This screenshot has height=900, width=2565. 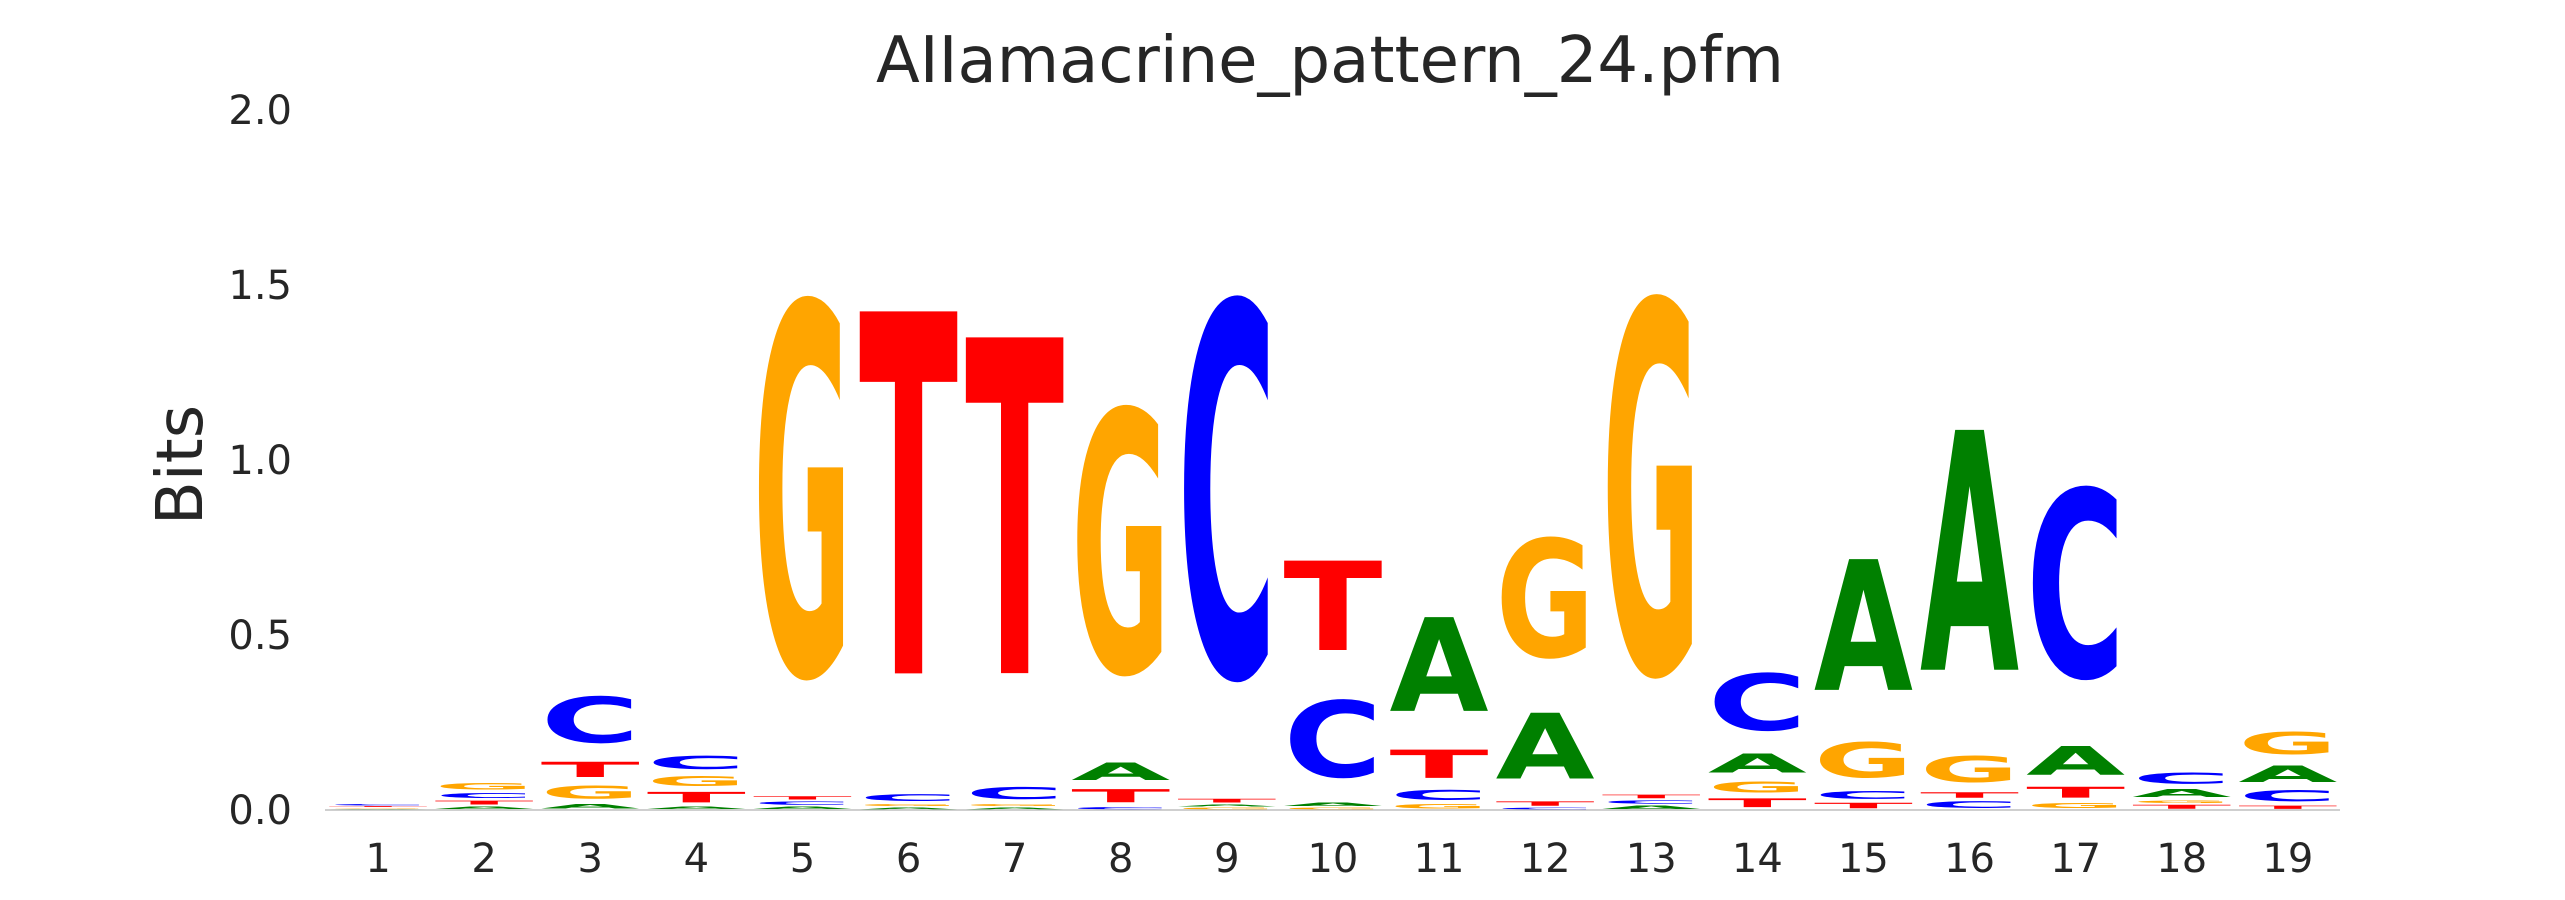 I want to click on y-tick-label: 1.0, so click(x=260, y=461).